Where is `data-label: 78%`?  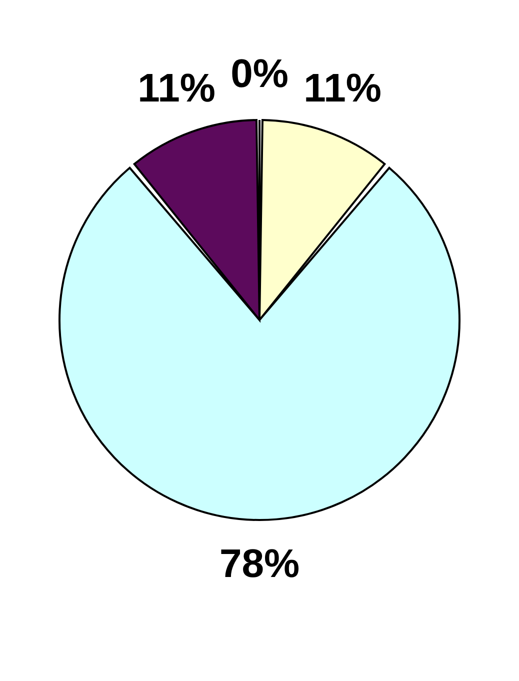
data-label: 78% is located at coordinates (259, 564).